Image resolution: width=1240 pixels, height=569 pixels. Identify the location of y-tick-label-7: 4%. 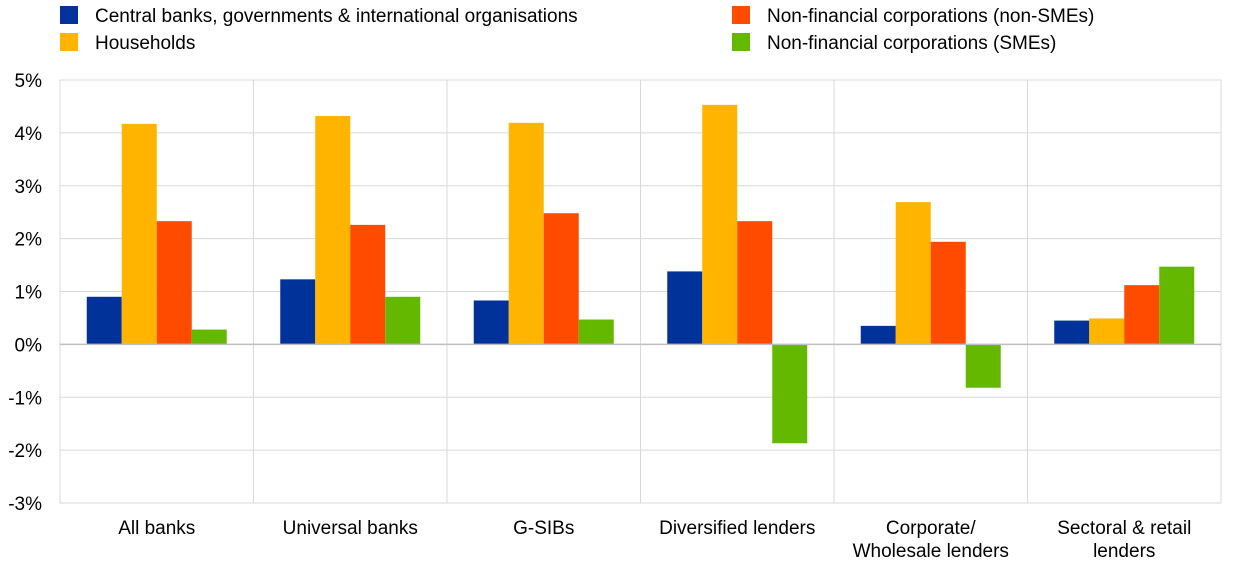
(29, 134).